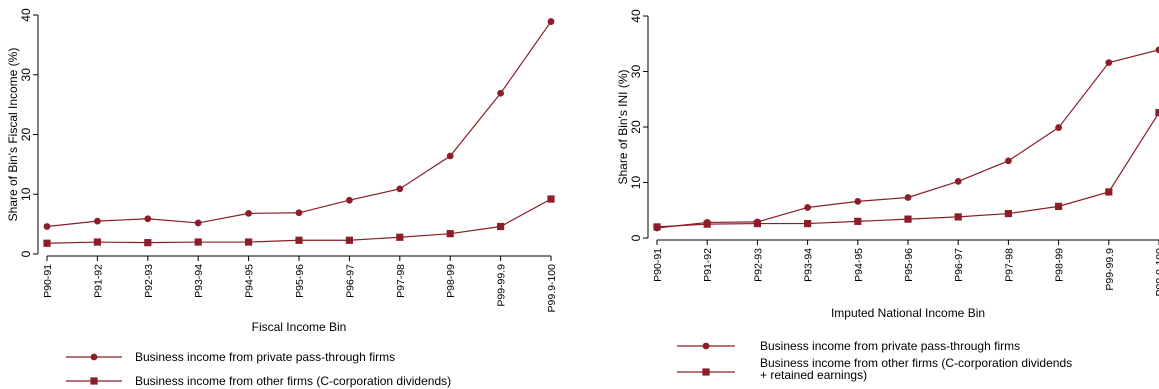 Image resolution: width=1159 pixels, height=389 pixels. What do you see at coordinates (299, 327) in the screenshot?
I see `x-axis-label: Fiscal Income Bin` at bounding box center [299, 327].